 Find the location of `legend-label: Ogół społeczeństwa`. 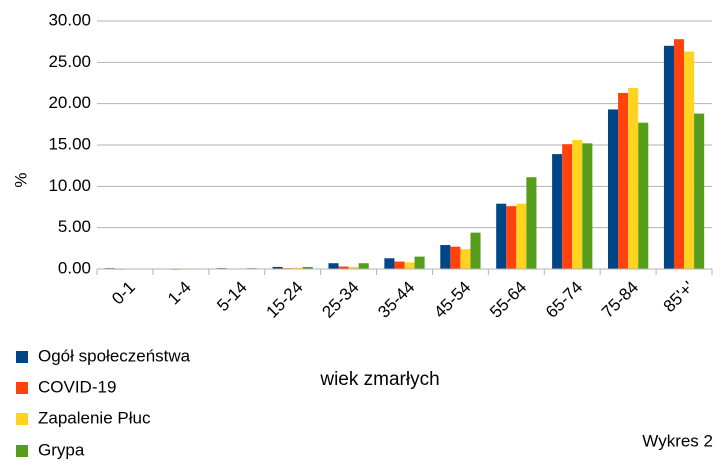

legend-label: Ogół społeczeństwa is located at coordinates (114, 355).